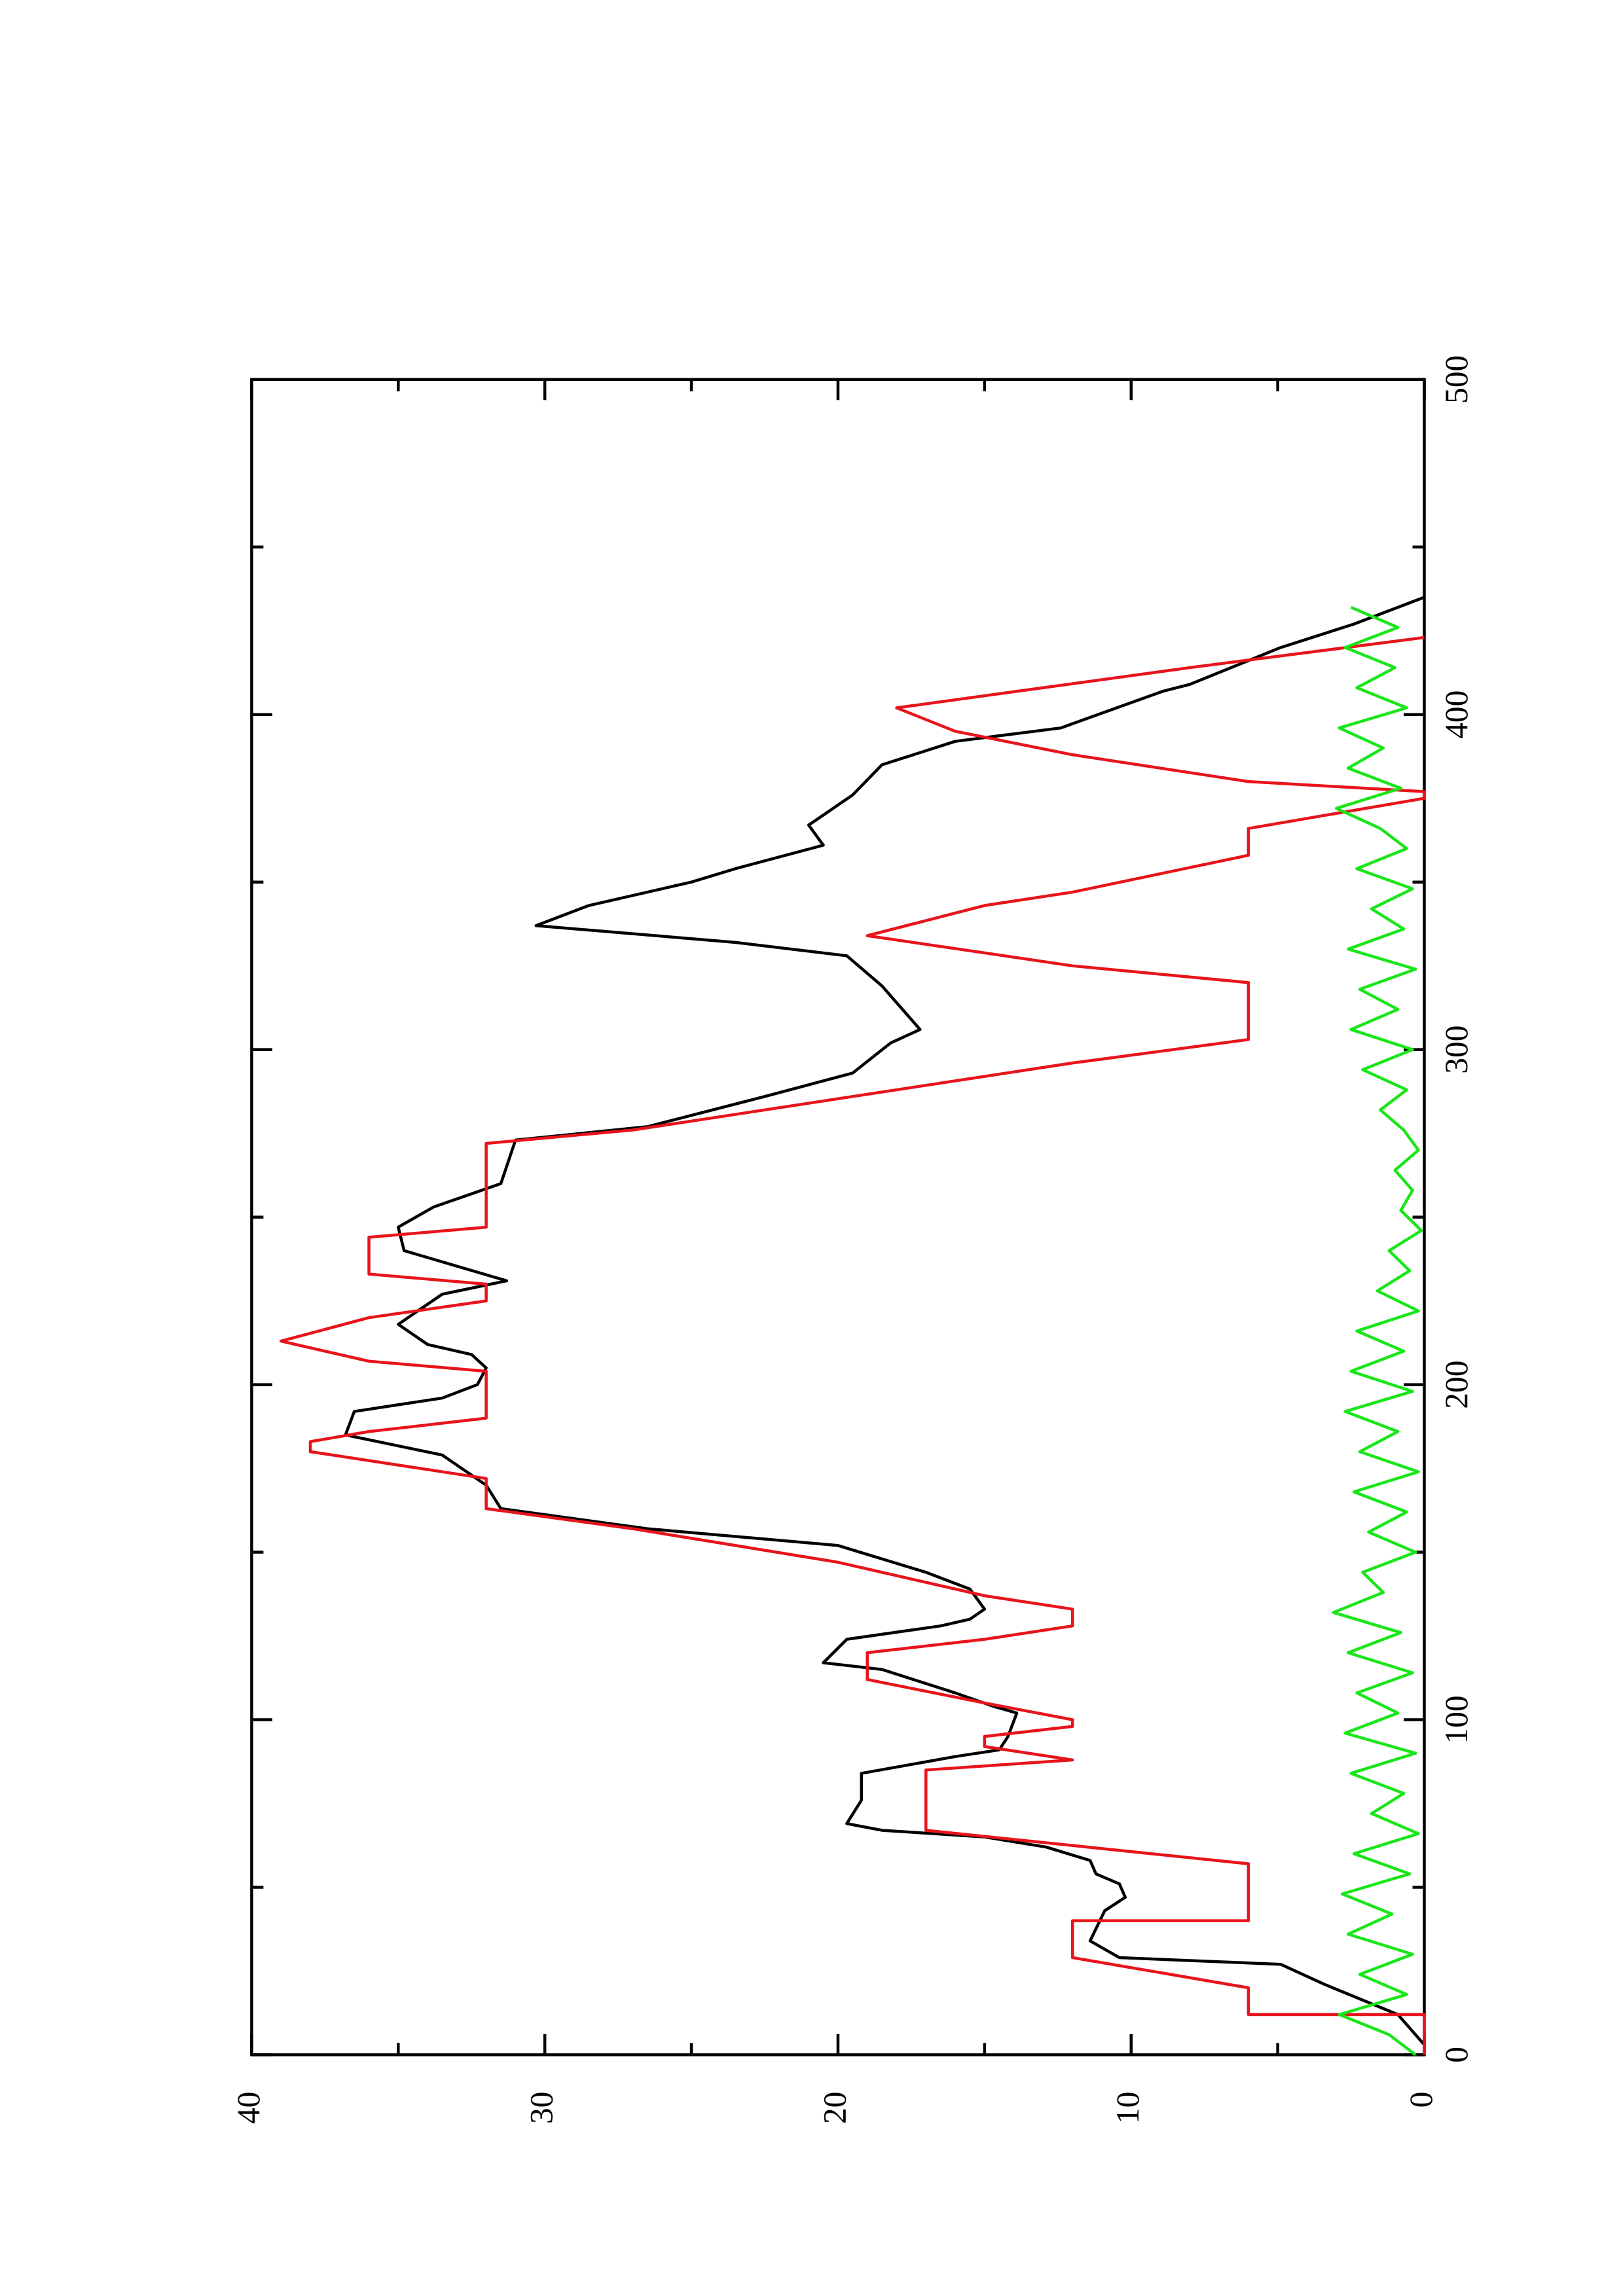 This screenshot has height=2296, width=1623. What do you see at coordinates (1456, 1385) in the screenshot?
I see `x-tick-label: 200` at bounding box center [1456, 1385].